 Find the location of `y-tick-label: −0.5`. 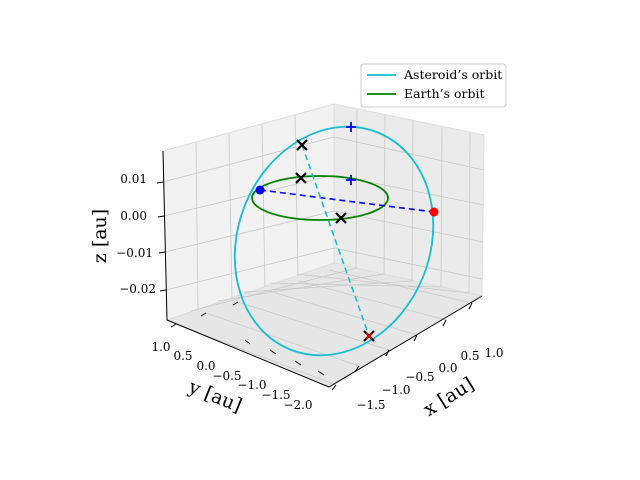

y-tick-label: −0.5 is located at coordinates (226, 376).